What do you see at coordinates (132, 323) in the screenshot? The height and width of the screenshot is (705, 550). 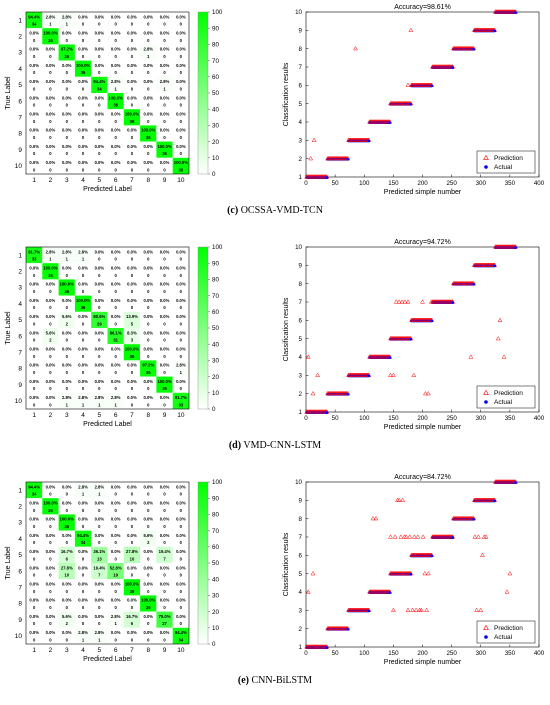 I see `cell-count: 5` at bounding box center [132, 323].